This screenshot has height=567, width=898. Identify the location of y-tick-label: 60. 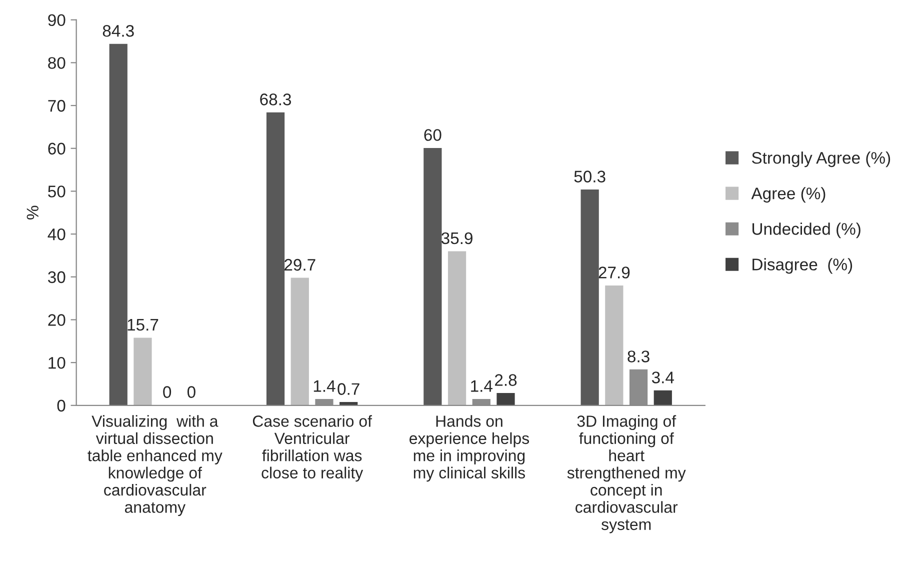
(57, 148).